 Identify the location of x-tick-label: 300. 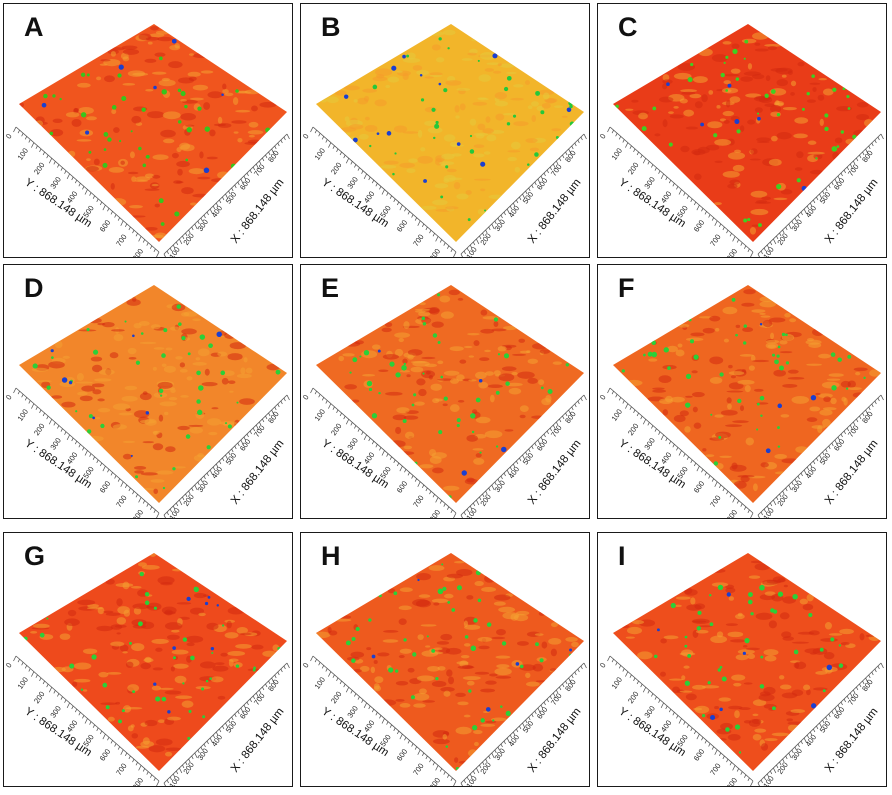
(203, 486).